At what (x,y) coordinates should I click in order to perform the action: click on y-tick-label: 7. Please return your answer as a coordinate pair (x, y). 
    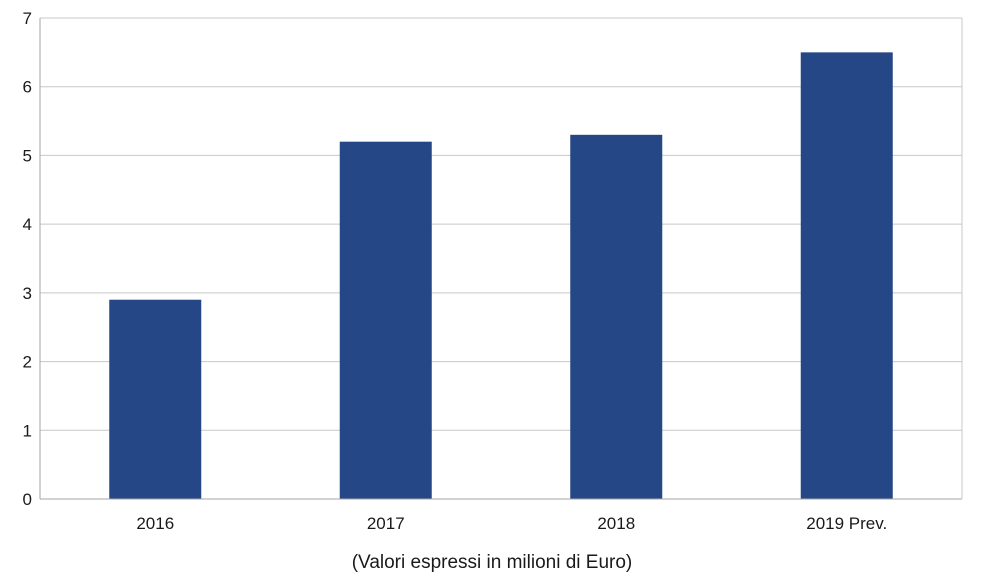
    Looking at the image, I should click on (27, 18).